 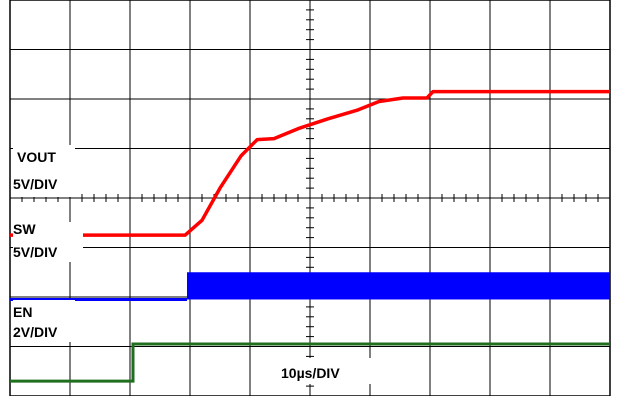 I want to click on sw-label: SW, so click(x=24, y=229).